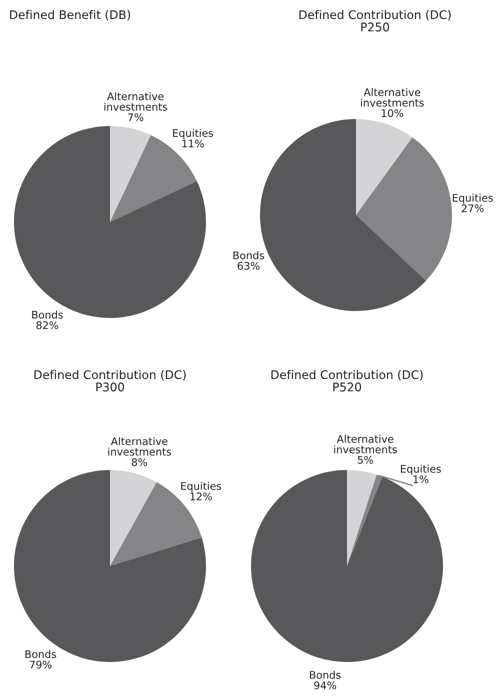 This screenshot has height=700, width=497. Describe the element at coordinates (193, 144) in the screenshot. I see `data-label: 11%` at that location.